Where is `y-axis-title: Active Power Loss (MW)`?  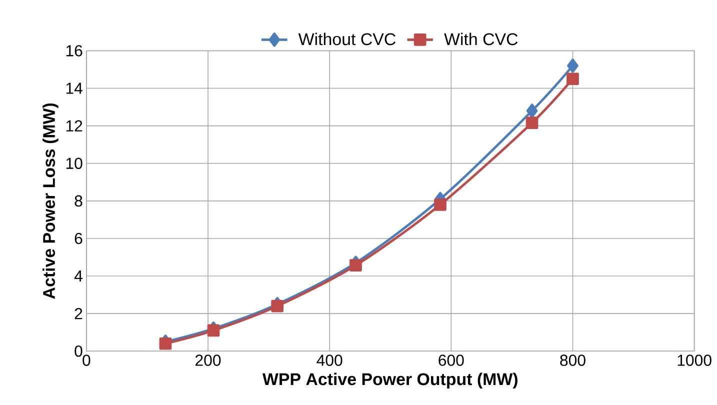
y-axis-title: Active Power Loss (MW) is located at coordinates (50, 201).